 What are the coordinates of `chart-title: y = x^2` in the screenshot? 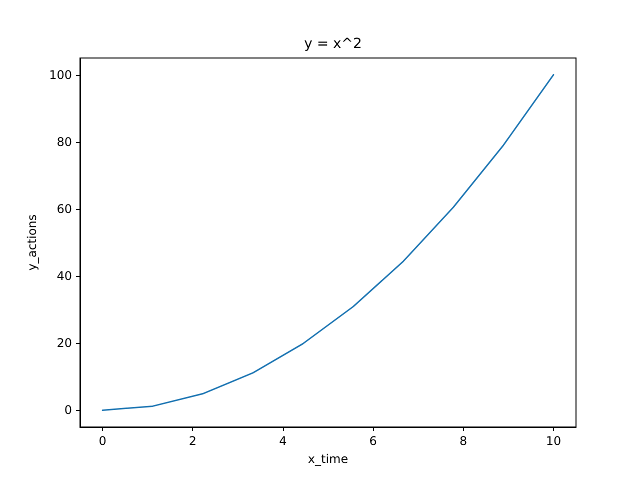 It's located at (333, 44).